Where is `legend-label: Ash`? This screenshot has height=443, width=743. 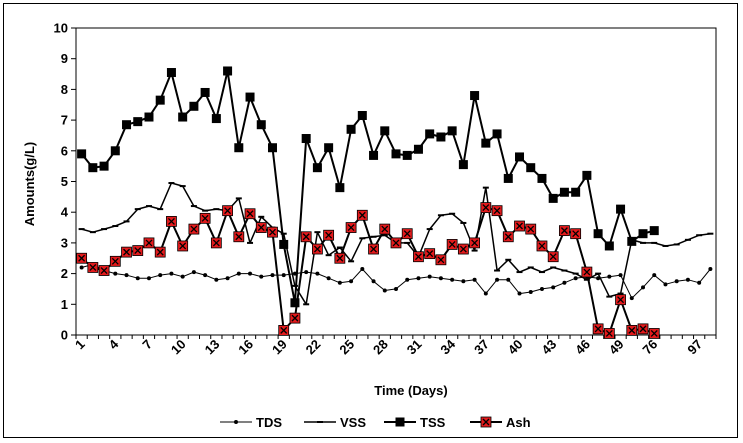 legend-label: Ash is located at coordinates (518, 422).